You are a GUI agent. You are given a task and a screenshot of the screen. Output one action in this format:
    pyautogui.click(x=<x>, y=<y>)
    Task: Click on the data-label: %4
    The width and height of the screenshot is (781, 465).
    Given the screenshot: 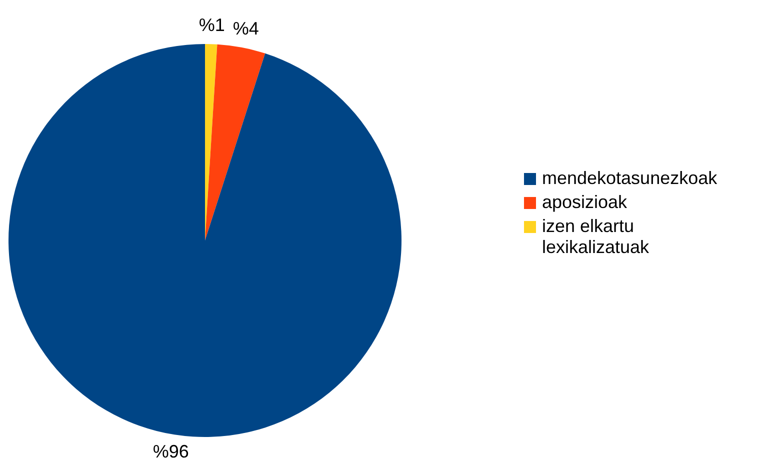 What is the action you would take?
    pyautogui.click(x=245, y=28)
    